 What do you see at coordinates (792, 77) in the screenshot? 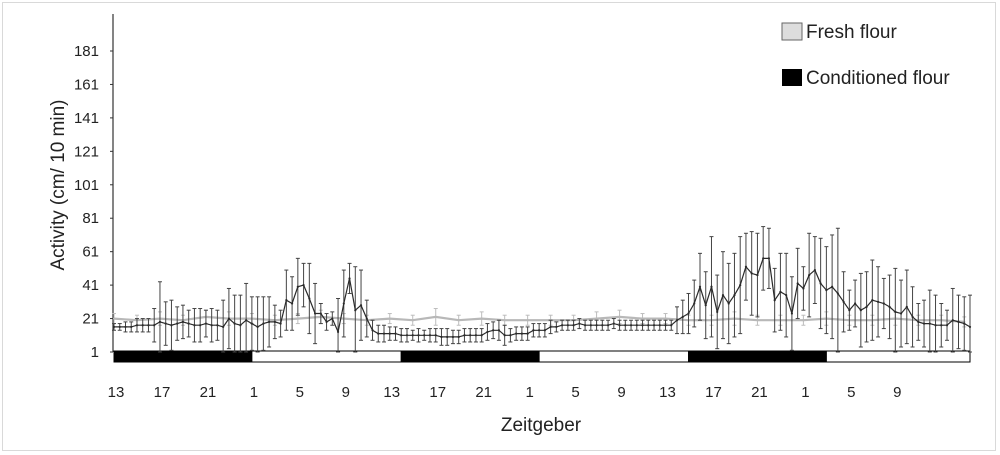
I see `legend-swatch-conditioned-flour` at bounding box center [792, 77].